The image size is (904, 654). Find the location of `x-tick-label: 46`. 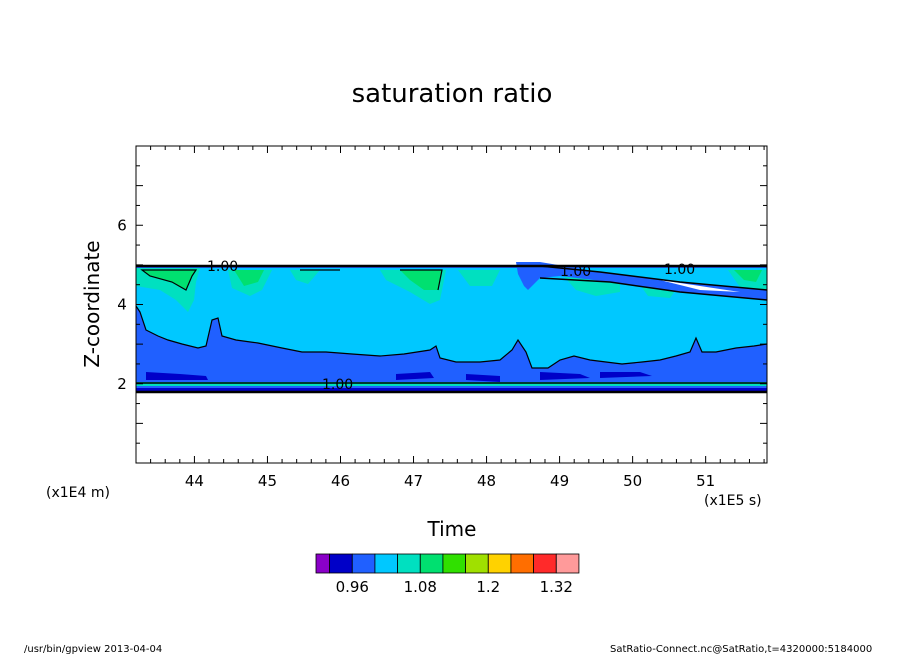

x-tick-label: 46 is located at coordinates (340, 481).